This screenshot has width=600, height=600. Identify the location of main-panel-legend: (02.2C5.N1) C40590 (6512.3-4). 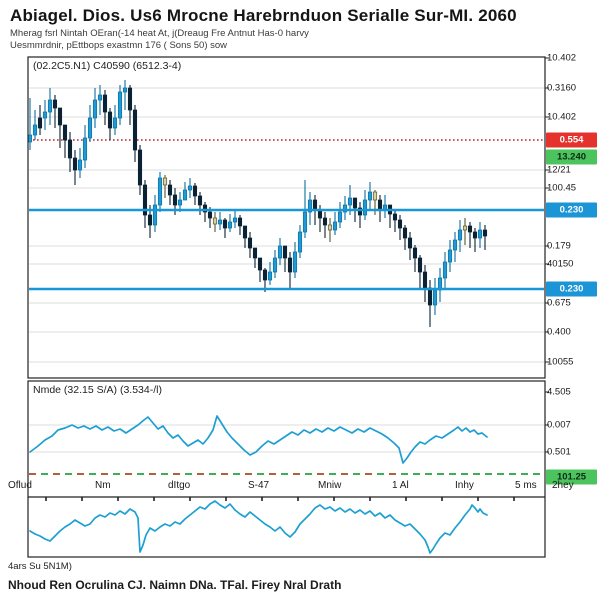
(107, 66).